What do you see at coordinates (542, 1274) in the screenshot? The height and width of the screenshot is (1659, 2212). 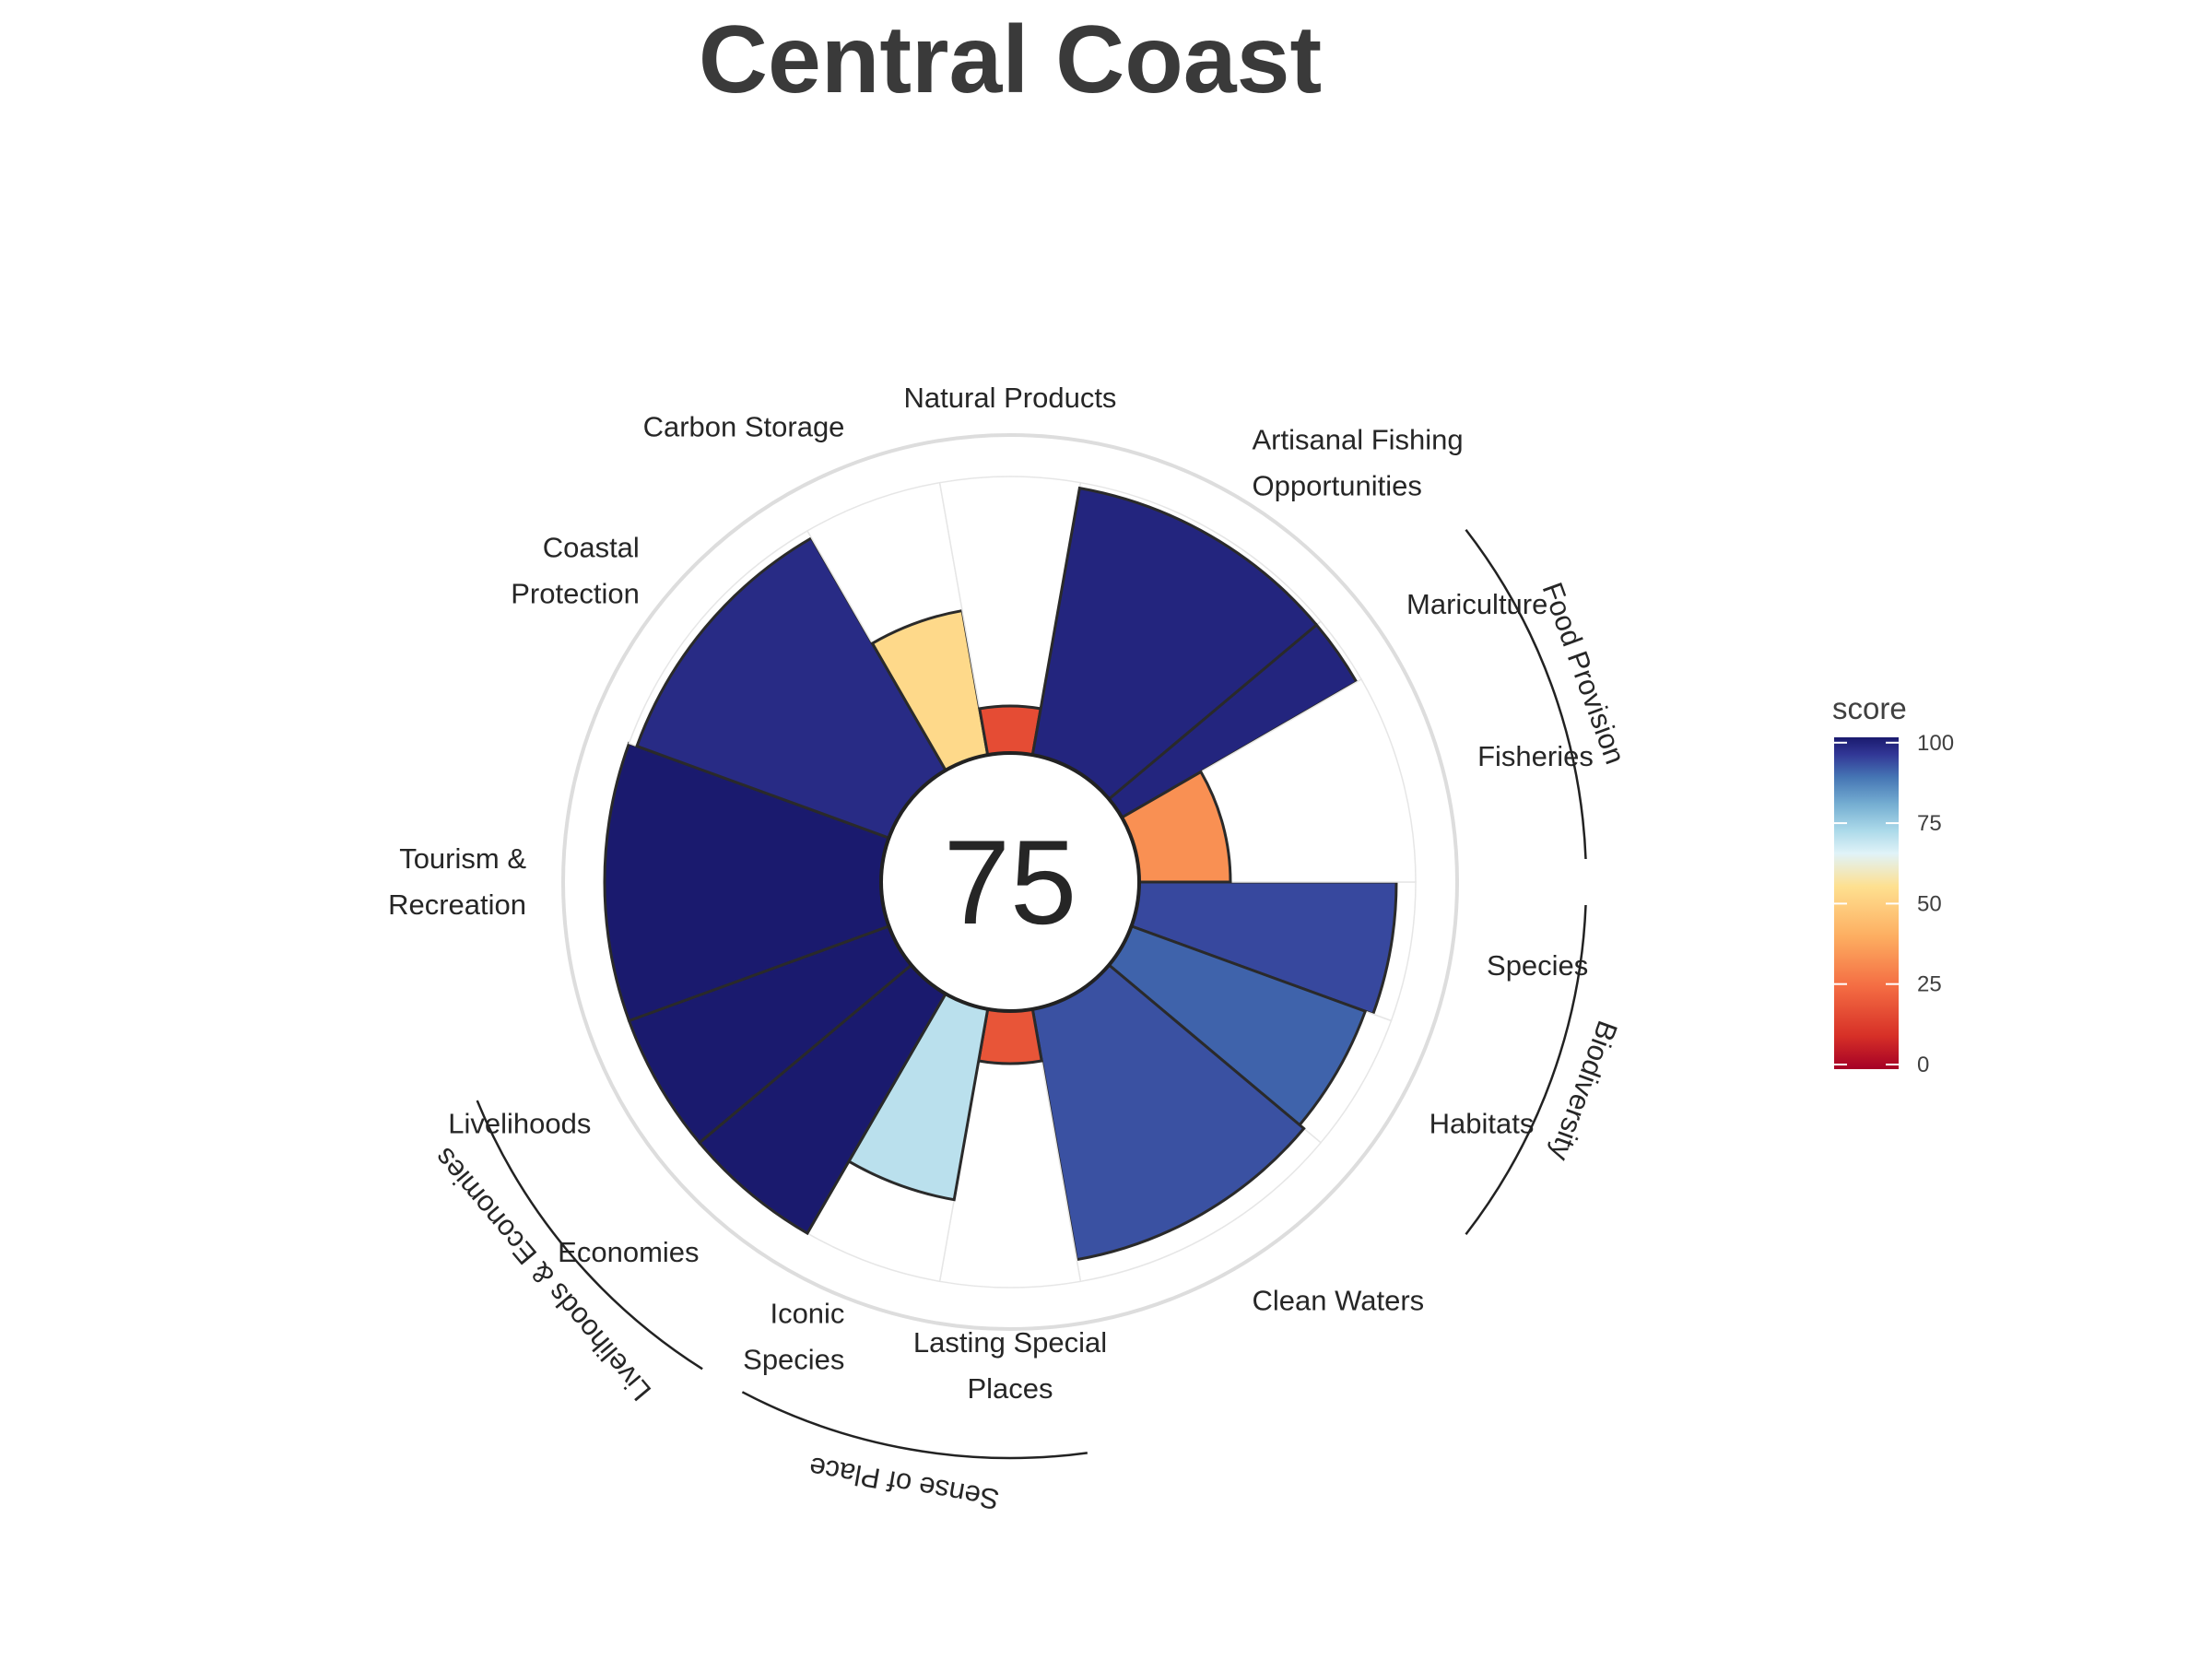 I see `group-label-livelihoods-economies: Livelihoods & Economies` at bounding box center [542, 1274].